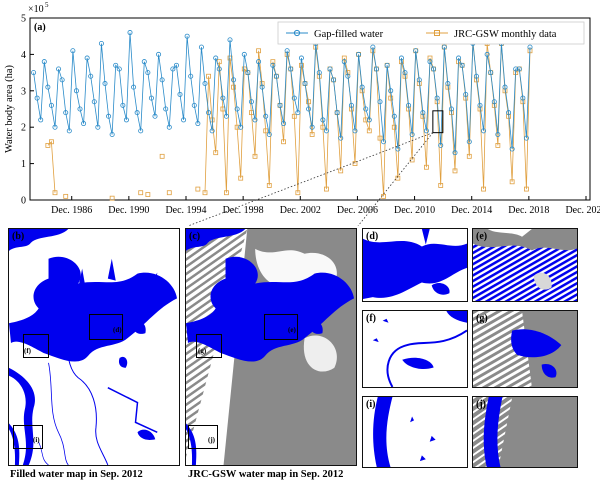  I want to click on zoom-image-i, so click(415, 432).